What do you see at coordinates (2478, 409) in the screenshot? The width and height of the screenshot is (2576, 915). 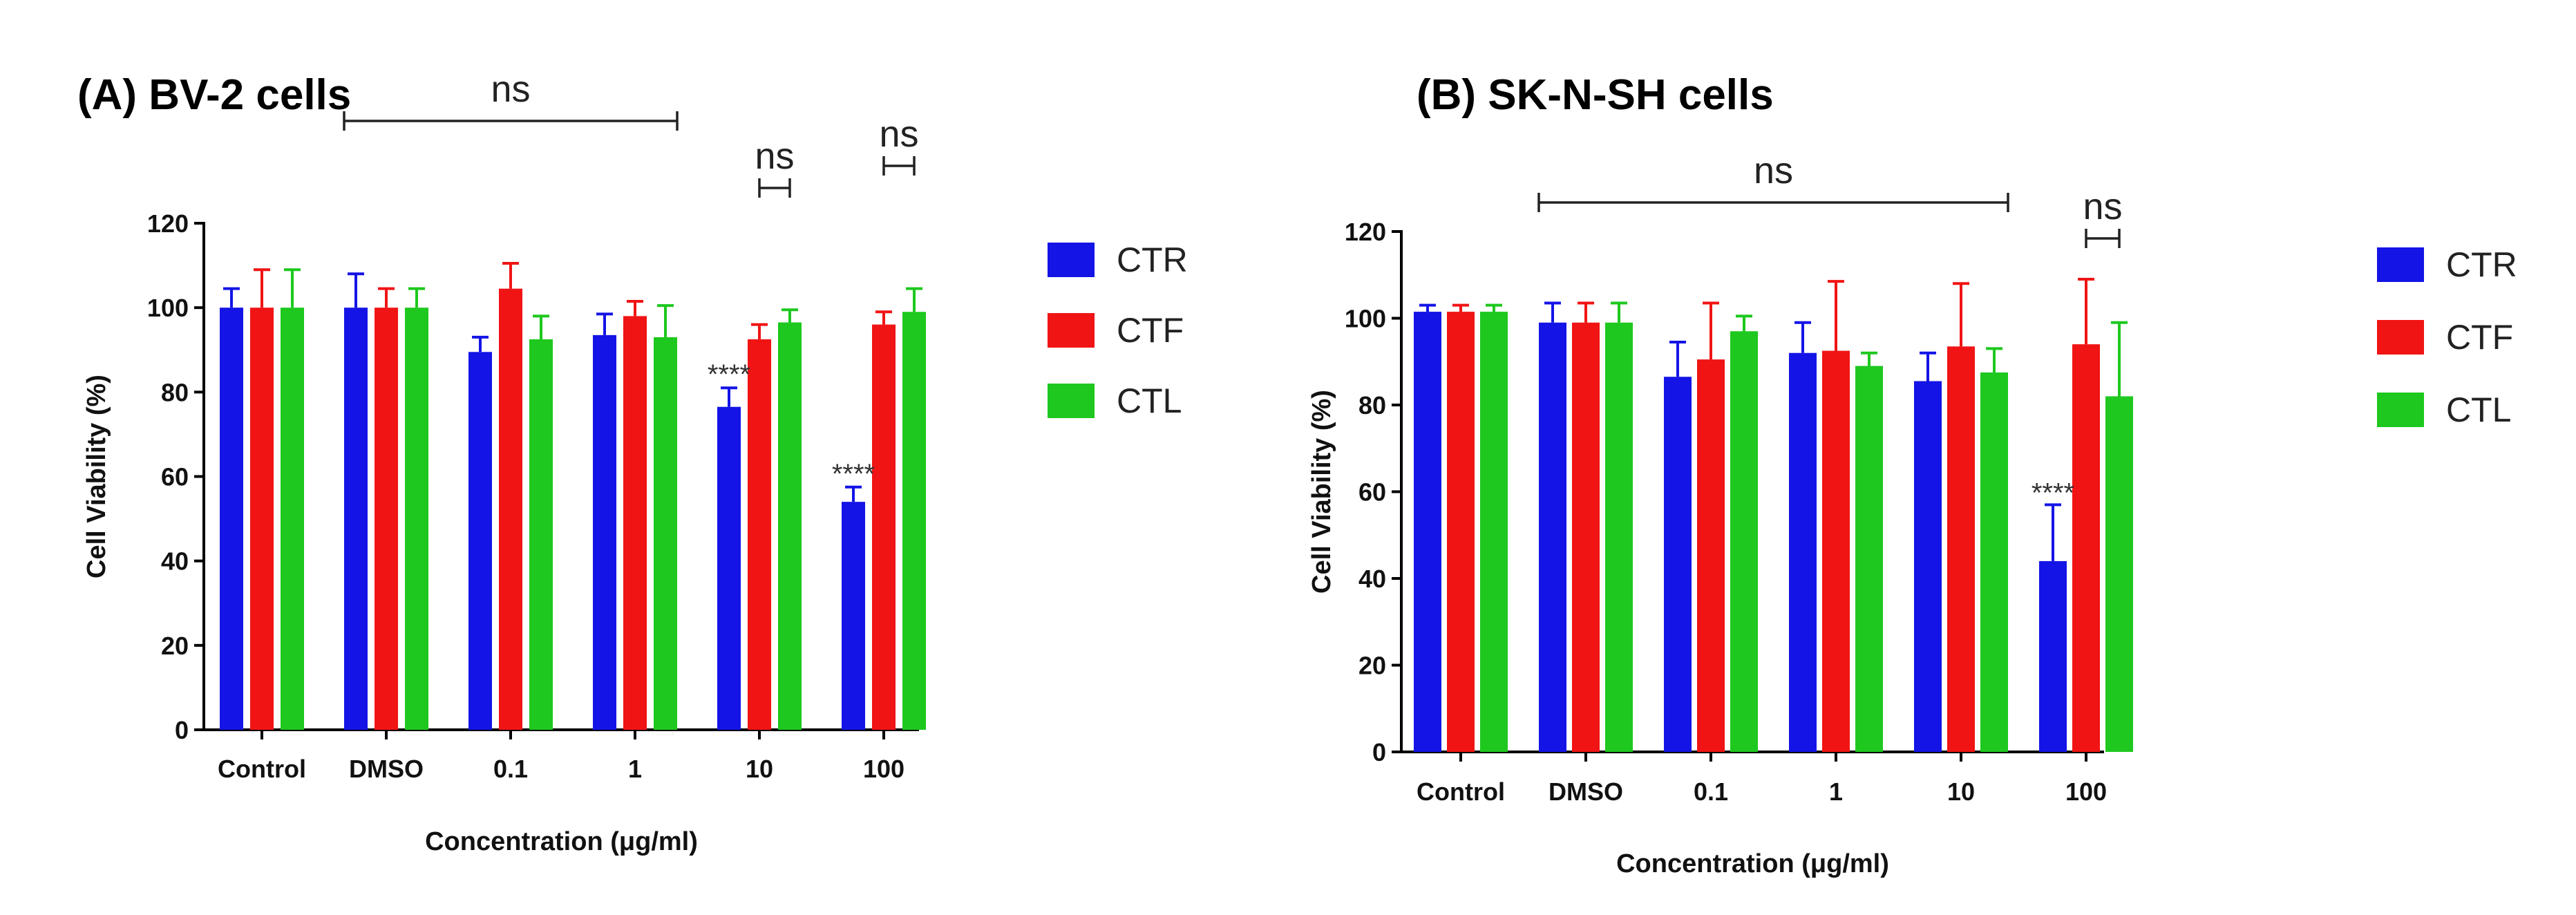 I see `chart-b-legend-label-ctl: CTL` at bounding box center [2478, 409].